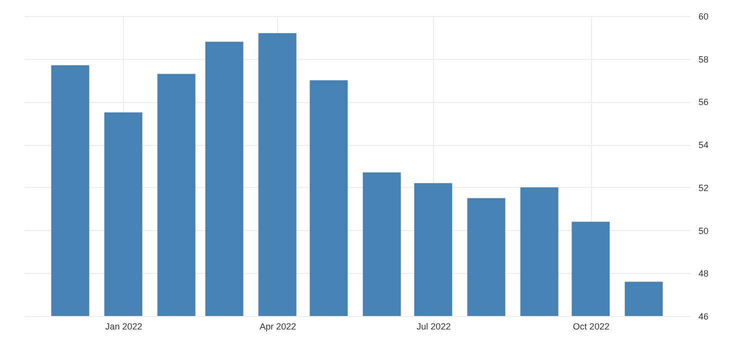  What do you see at coordinates (703, 145) in the screenshot?
I see `y-tick-label: 54` at bounding box center [703, 145].